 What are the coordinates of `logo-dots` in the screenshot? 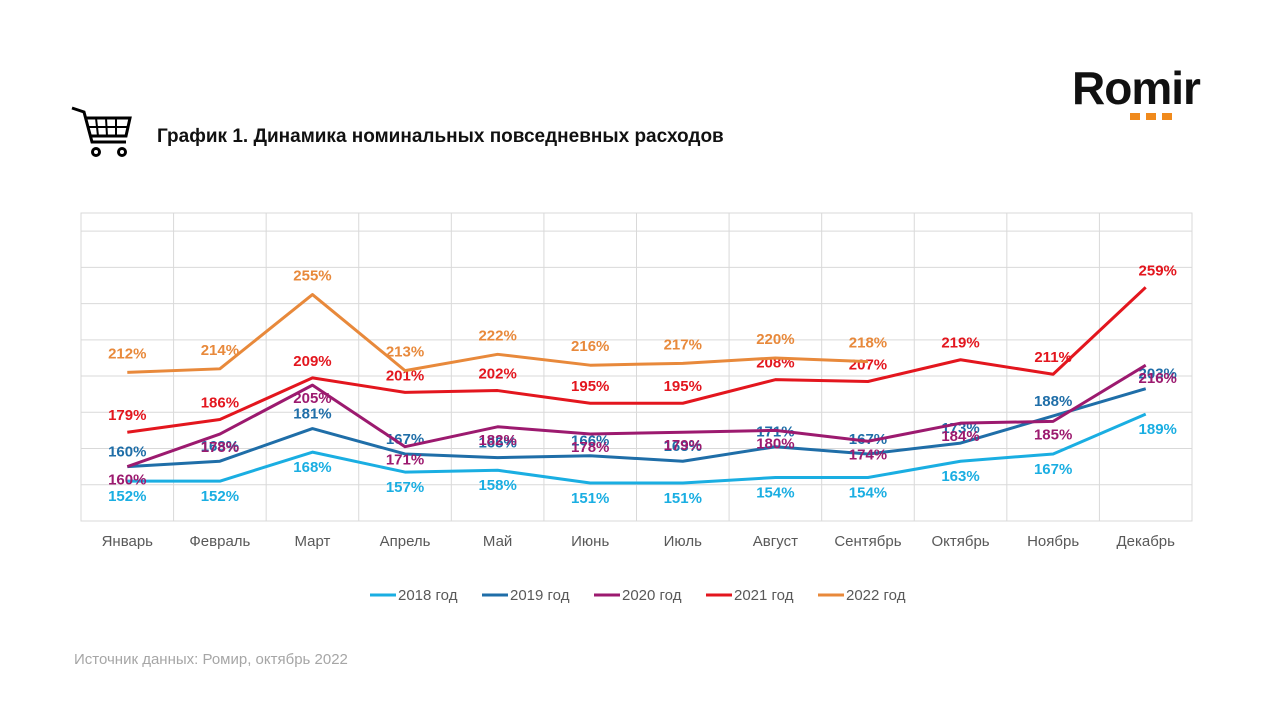 It's located at (1151, 116).